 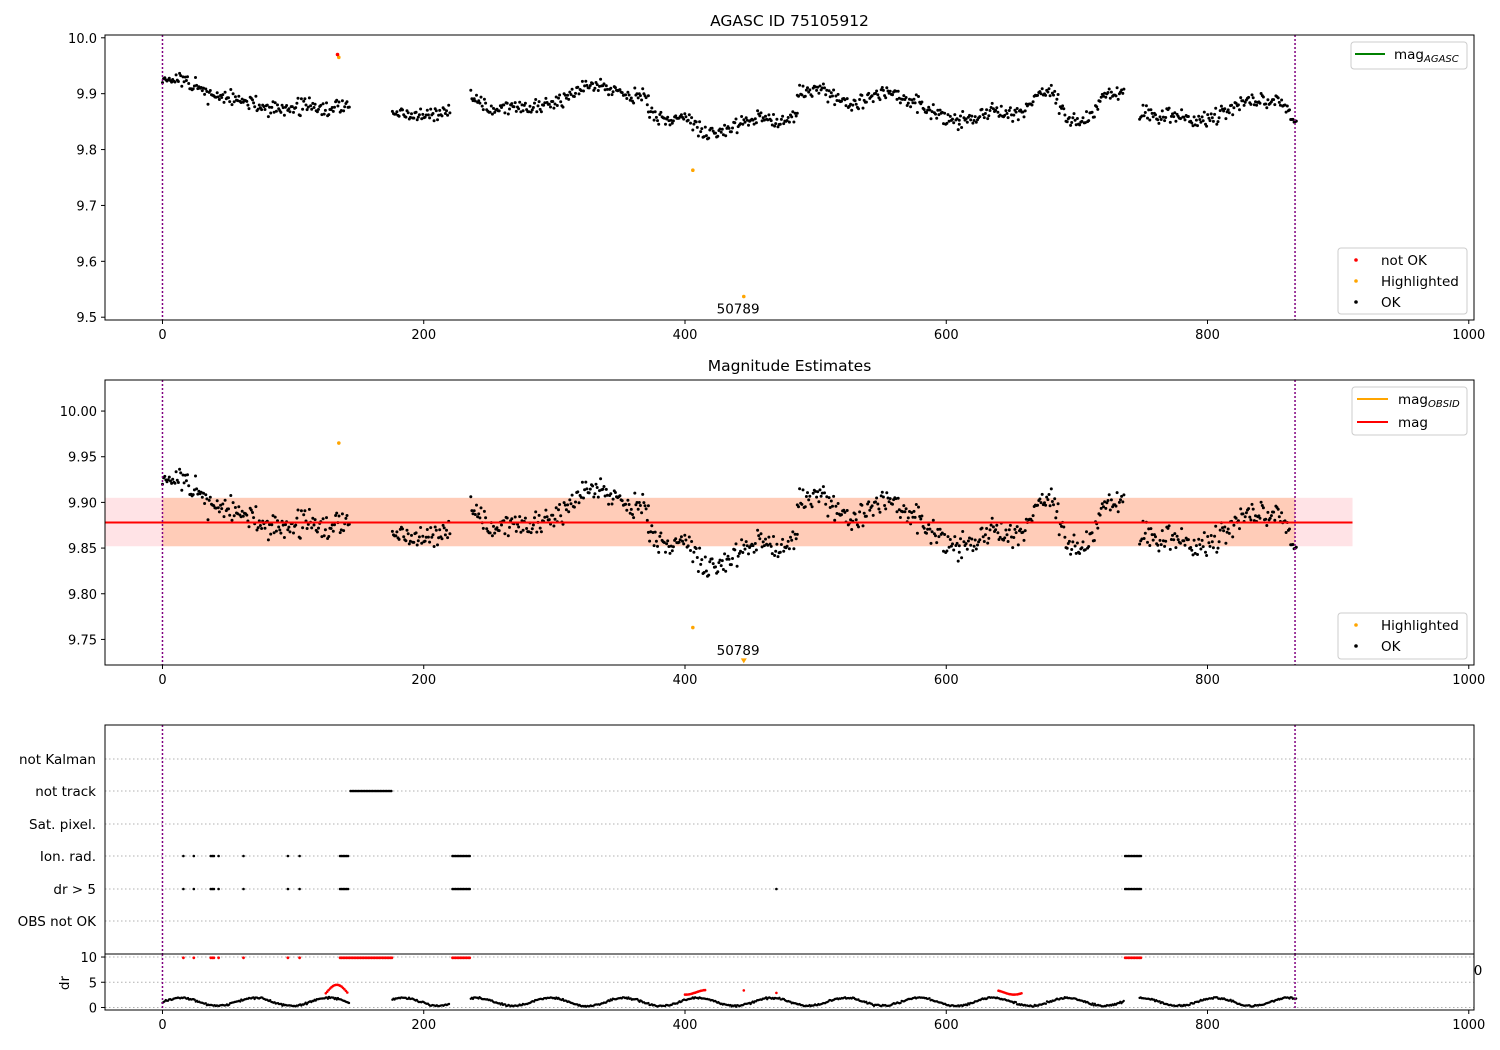 What do you see at coordinates (339, 57) in the screenshot?
I see `highlighted-point` at bounding box center [339, 57].